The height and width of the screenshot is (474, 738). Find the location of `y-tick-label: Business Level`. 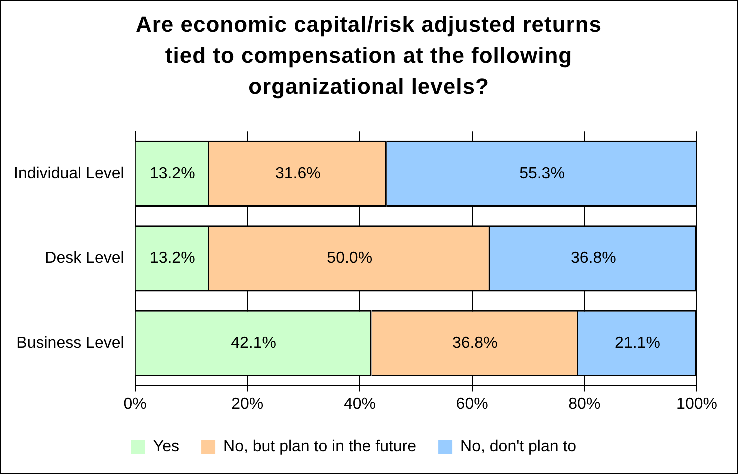

y-tick-label: Business Level is located at coordinates (70, 343).